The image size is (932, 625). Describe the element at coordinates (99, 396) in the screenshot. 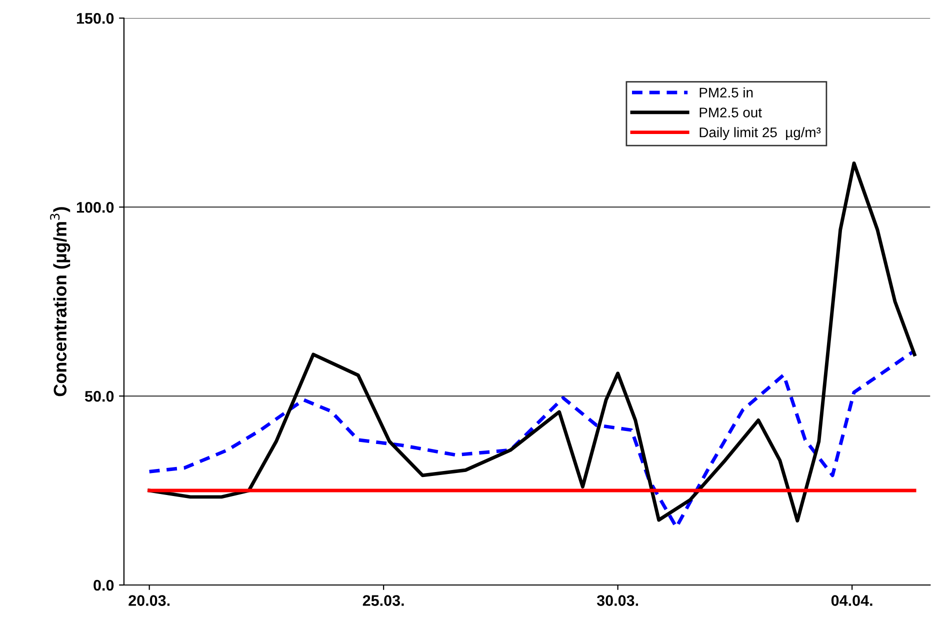

I see `y-tick-label: 50.0` at that location.